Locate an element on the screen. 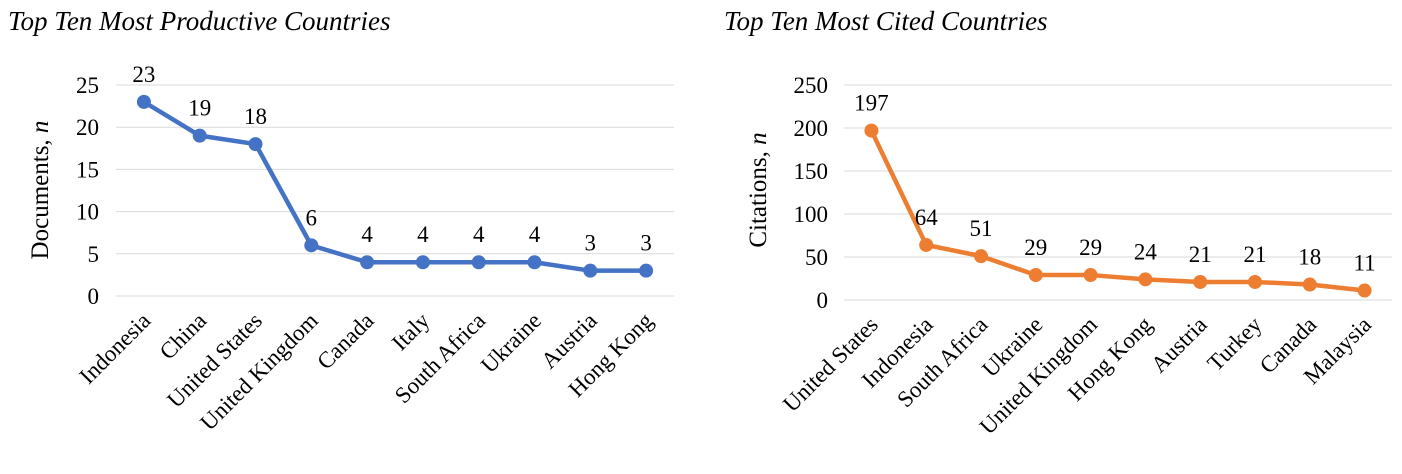 The image size is (1402, 474). y-tick-label: 10 is located at coordinates (87, 212).